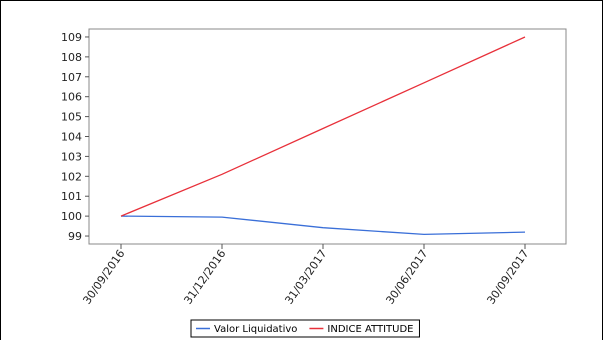  I want to click on legend-label: Valor Liquidativo, so click(255, 329).